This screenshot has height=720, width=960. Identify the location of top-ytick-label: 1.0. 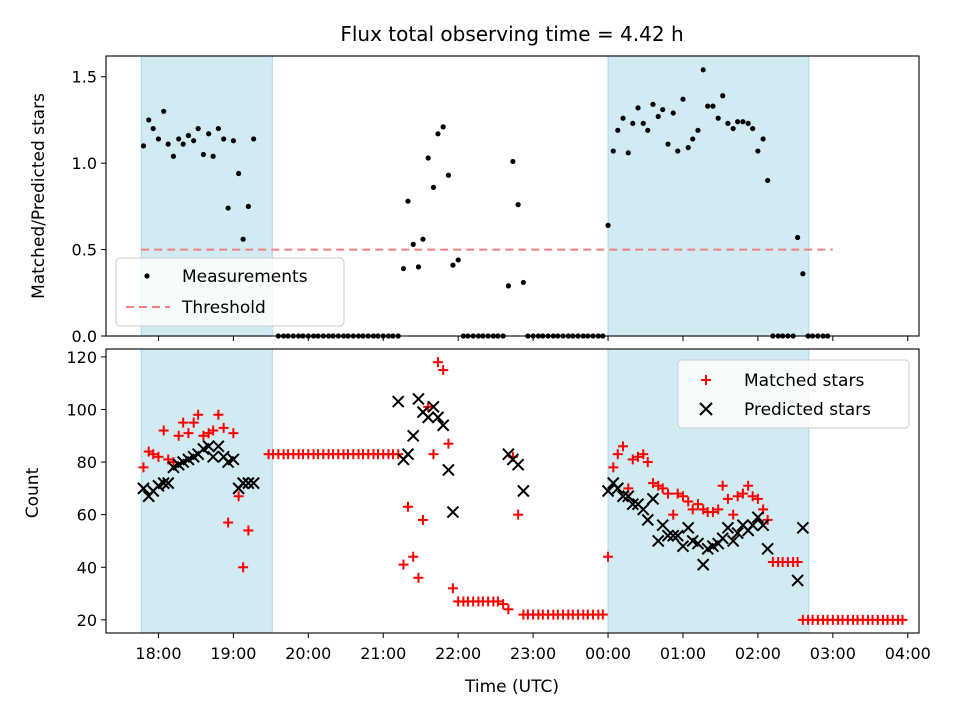
(84, 163).